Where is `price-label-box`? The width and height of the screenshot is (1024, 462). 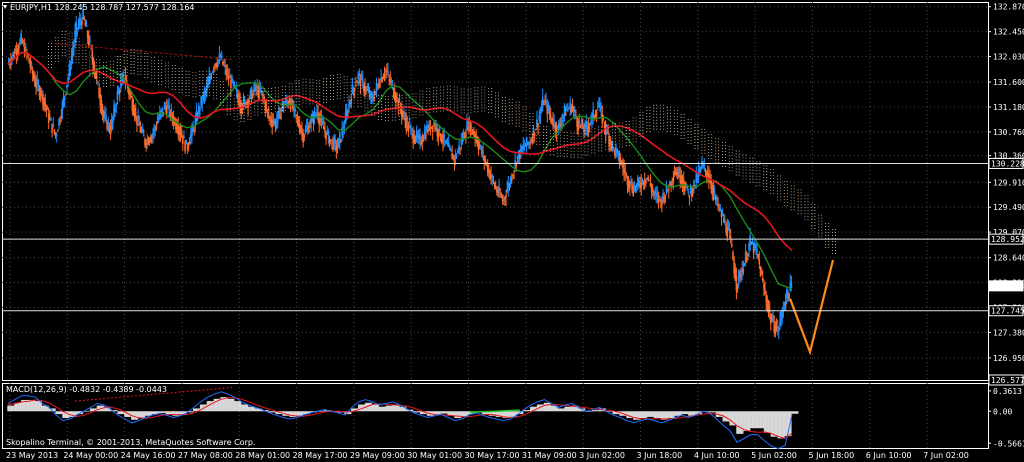
price-label-box is located at coordinates (1006, 163).